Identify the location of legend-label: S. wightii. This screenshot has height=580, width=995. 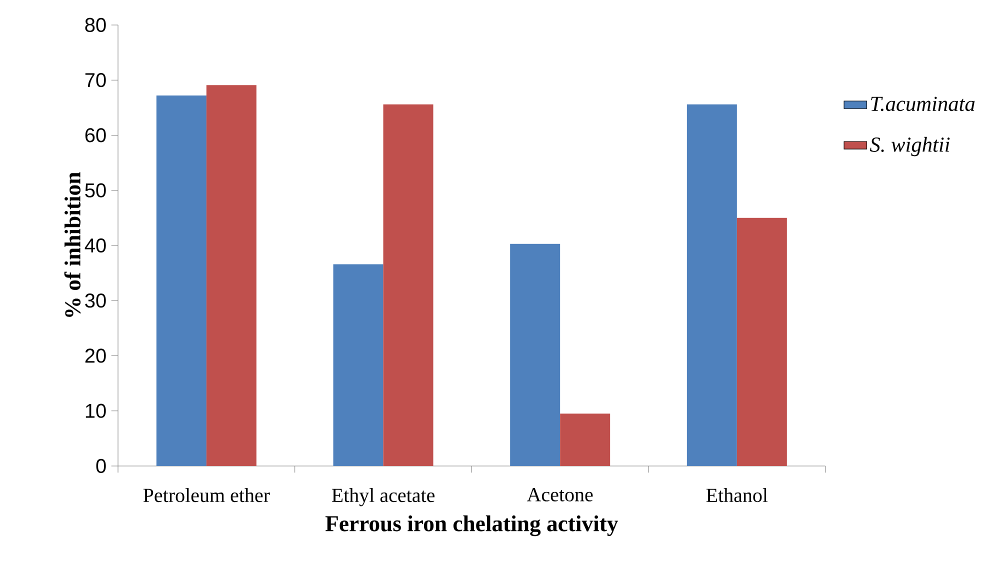
(910, 146).